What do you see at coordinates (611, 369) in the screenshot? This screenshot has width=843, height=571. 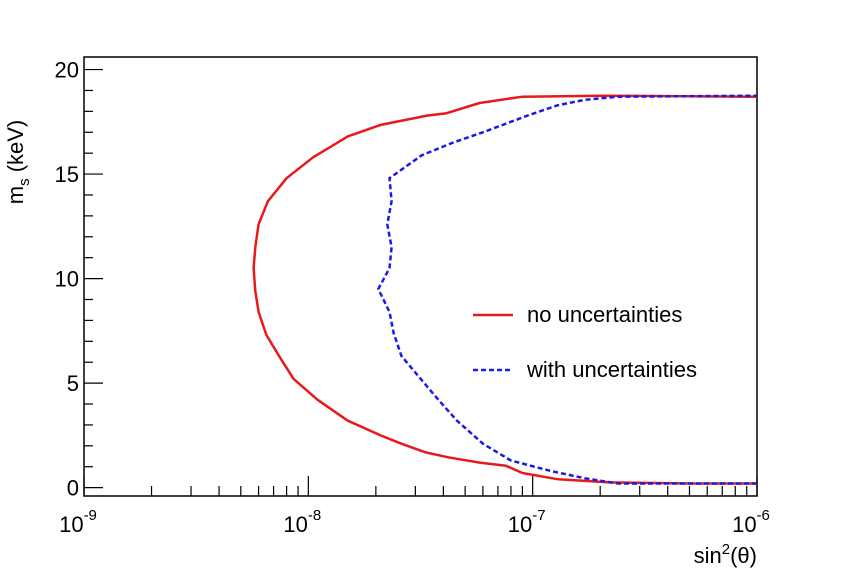 I see `legend-label-with-uncertainties: with uncertainties` at bounding box center [611, 369].